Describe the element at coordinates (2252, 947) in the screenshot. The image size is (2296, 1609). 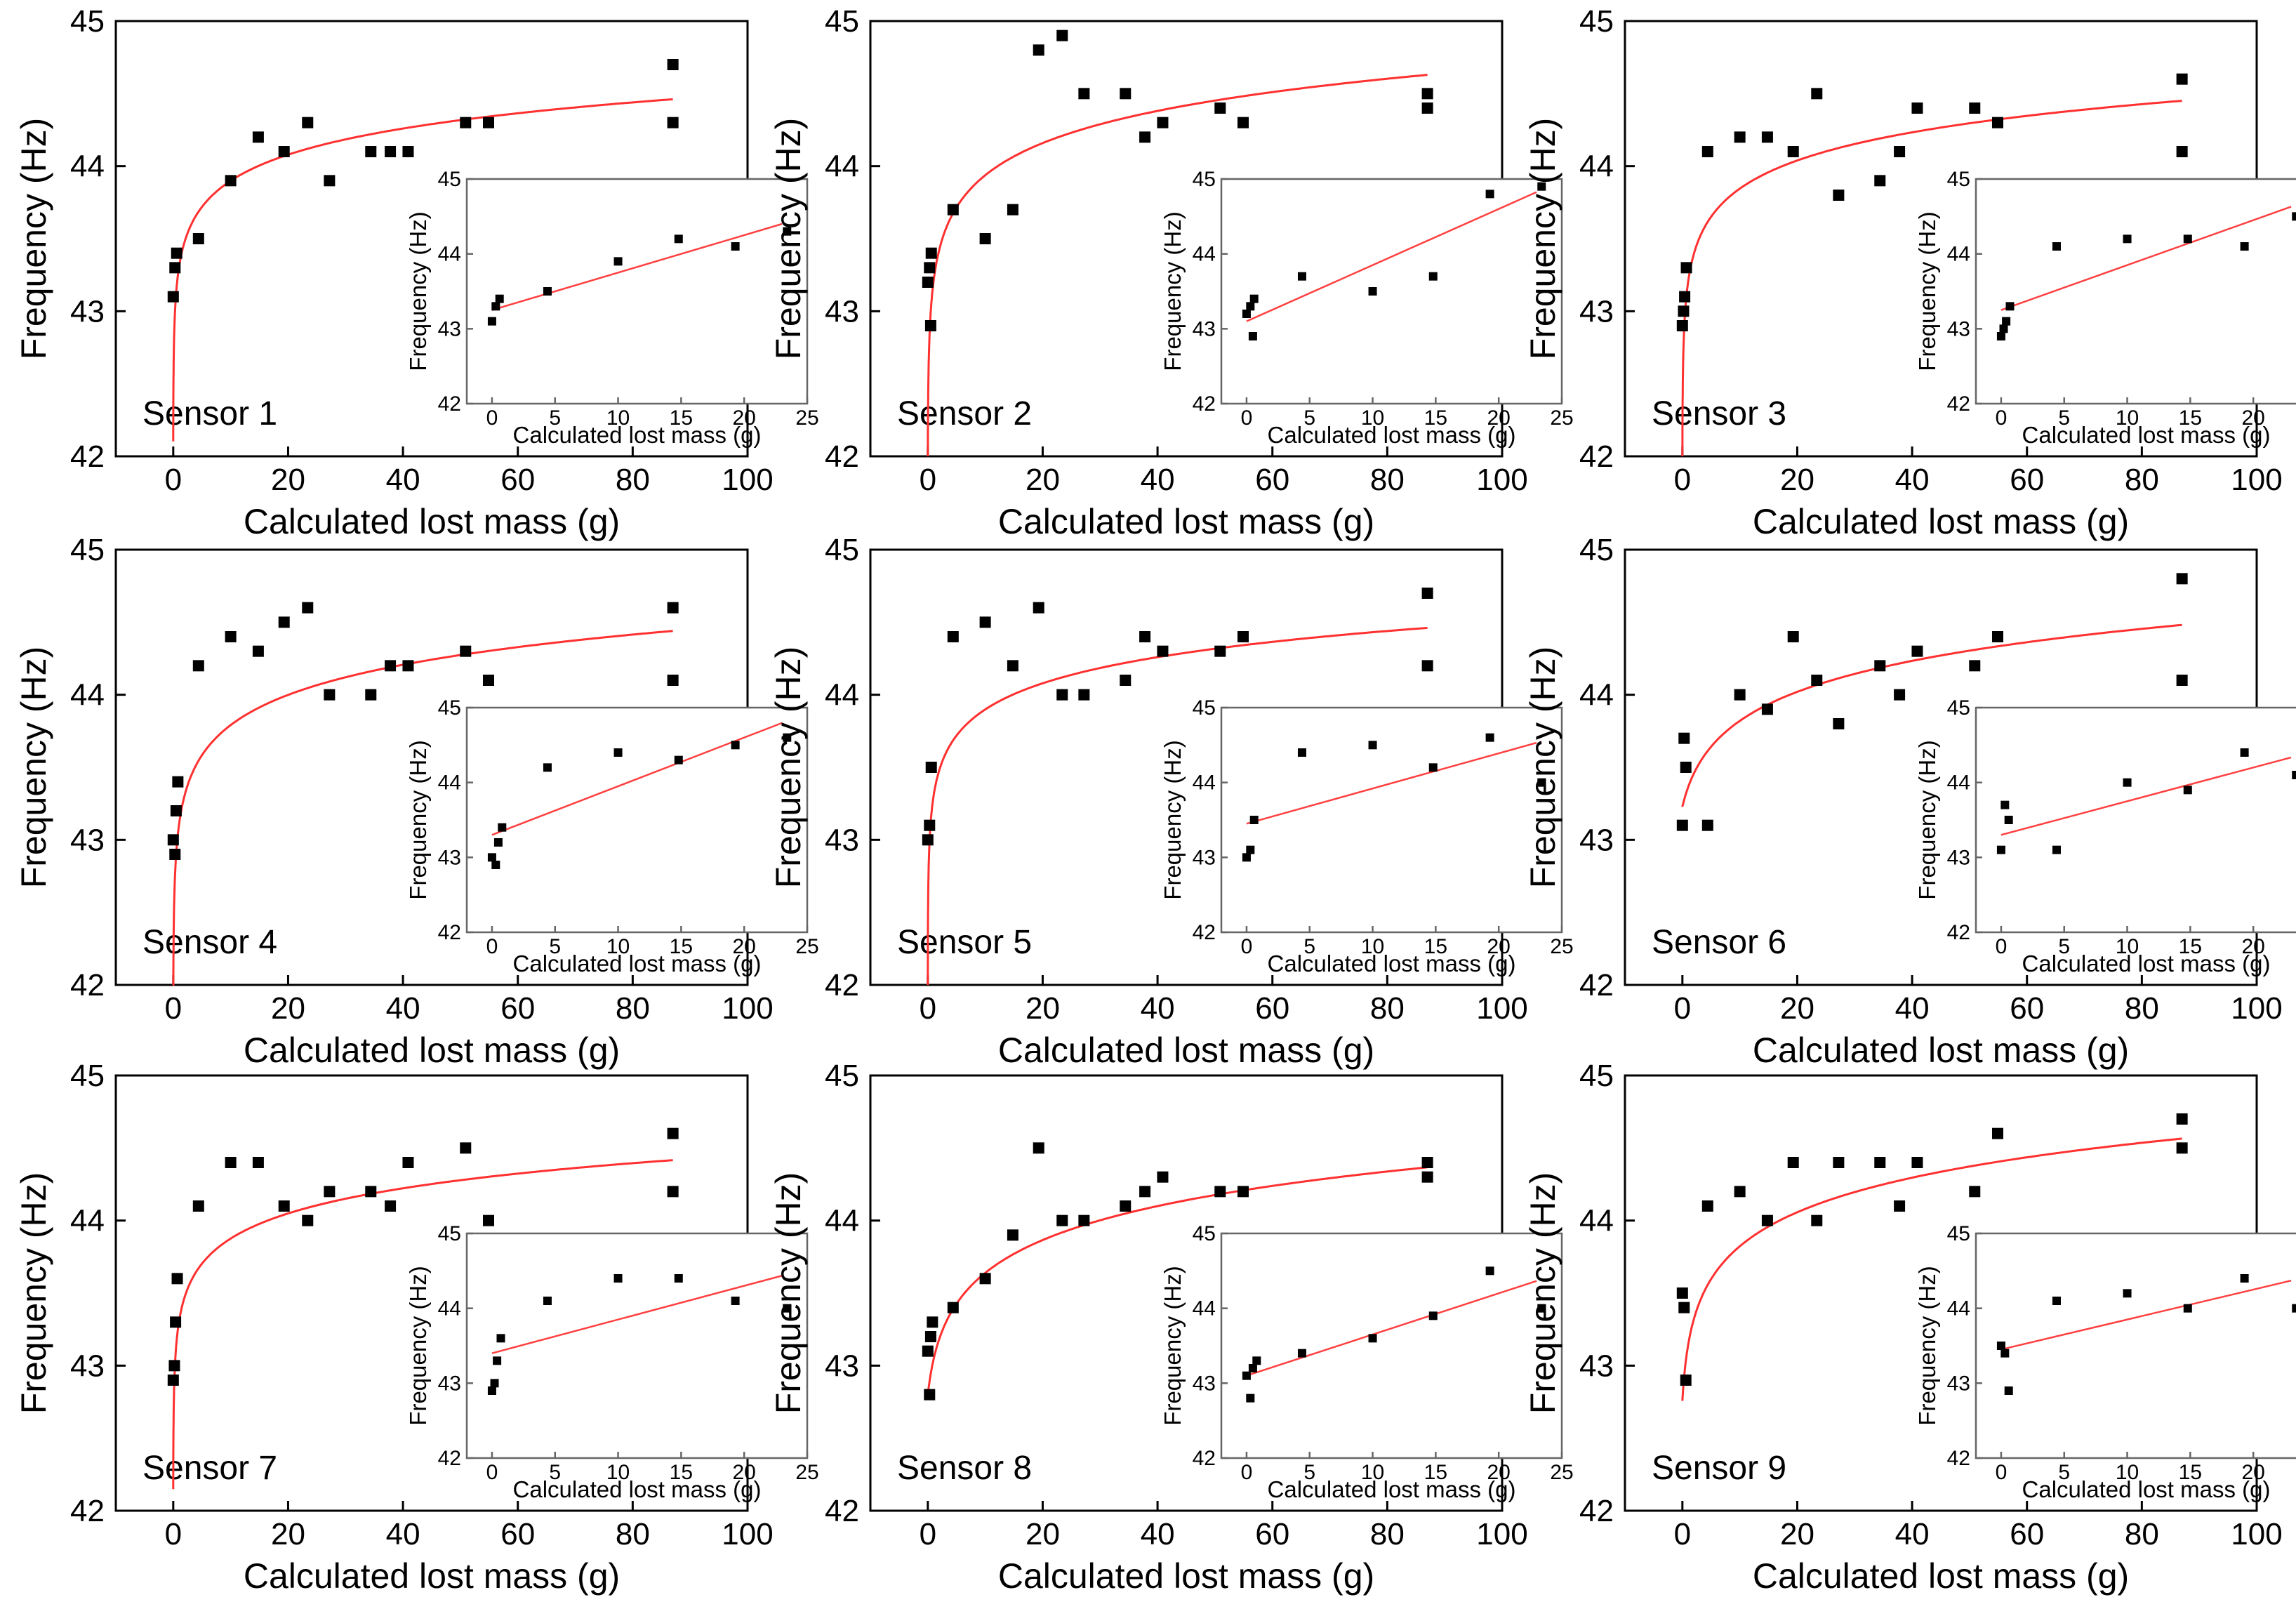
I see `inset-x-tick-label: 20` at that location.